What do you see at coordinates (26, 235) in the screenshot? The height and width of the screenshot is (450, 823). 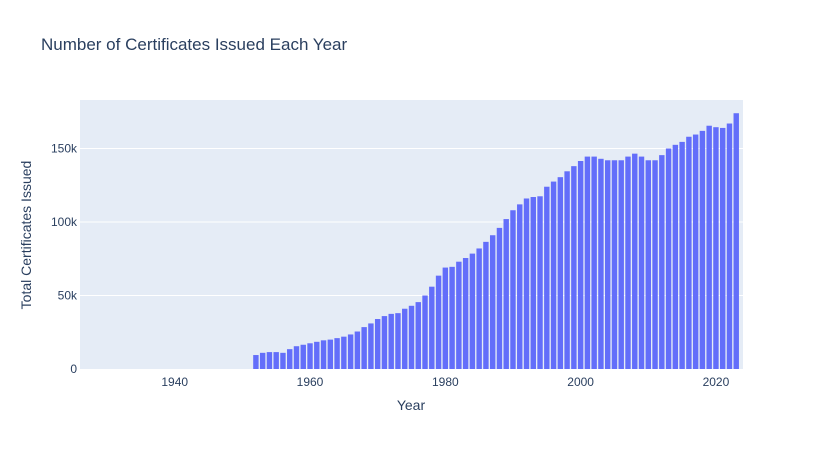 I see `y-axis-title: Total Certificates Issued` at bounding box center [26, 235].